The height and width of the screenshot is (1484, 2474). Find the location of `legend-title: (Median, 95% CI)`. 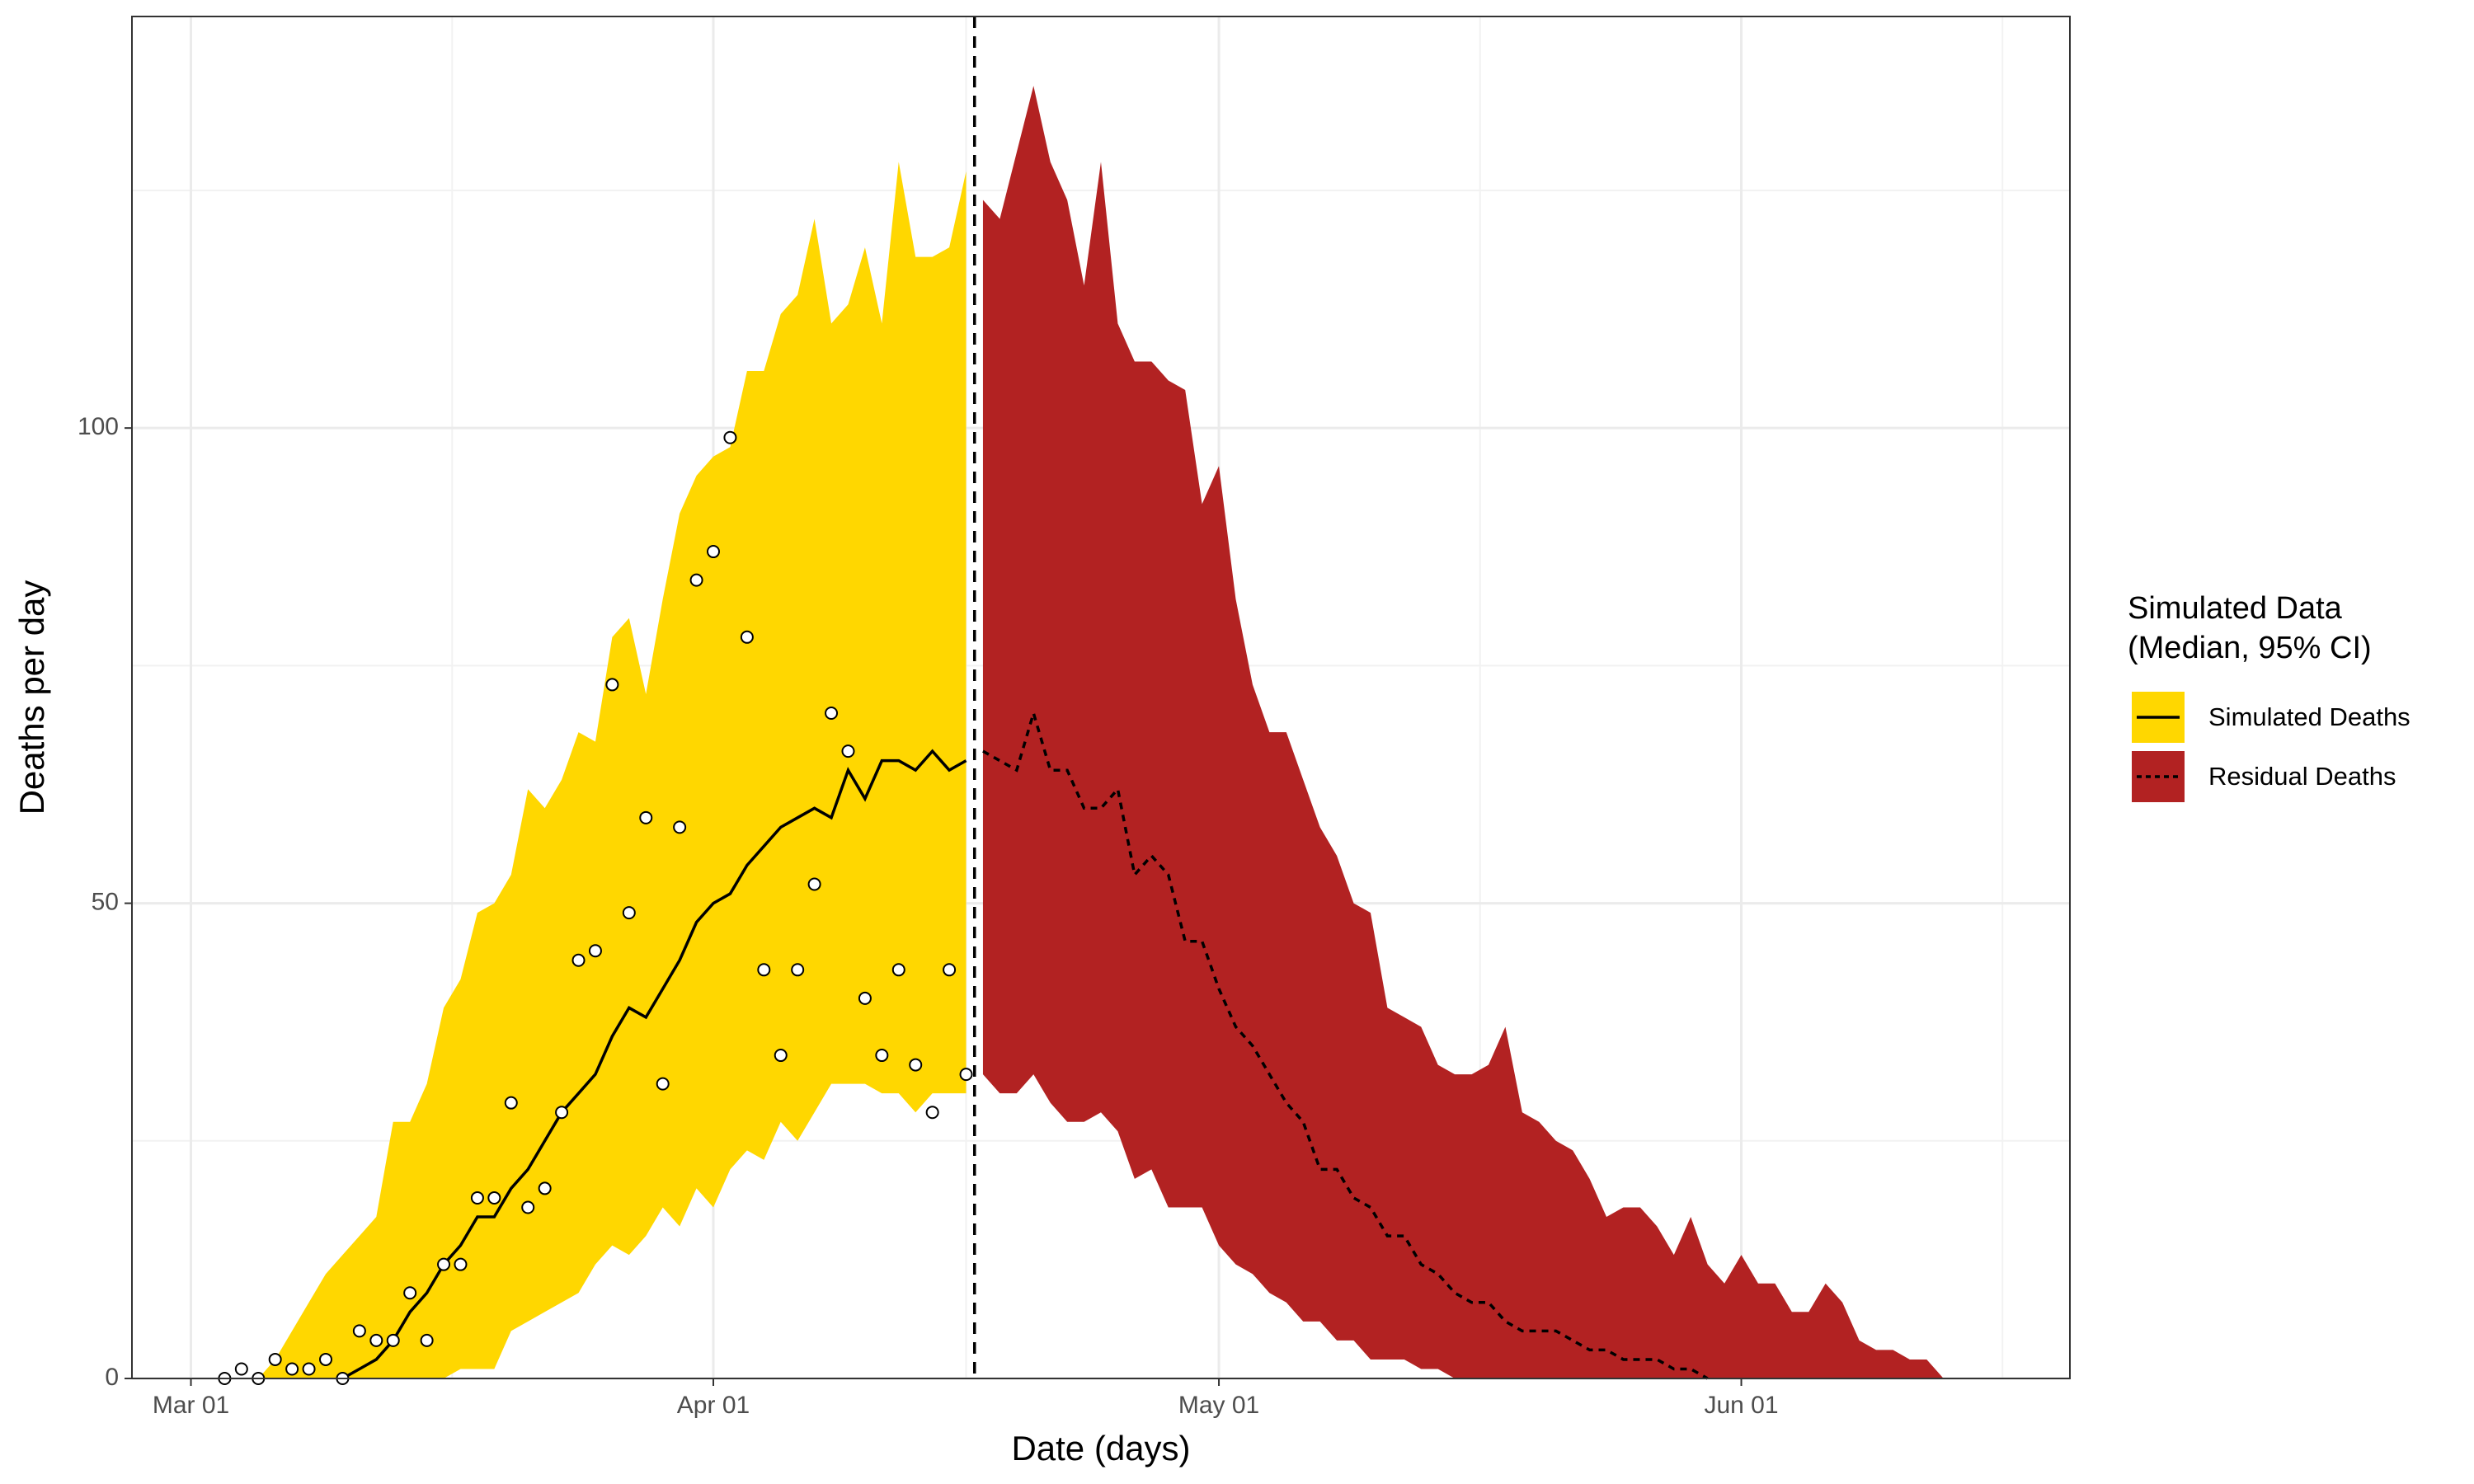

legend-title: (Median, 95% CI) is located at coordinates (2250, 648).